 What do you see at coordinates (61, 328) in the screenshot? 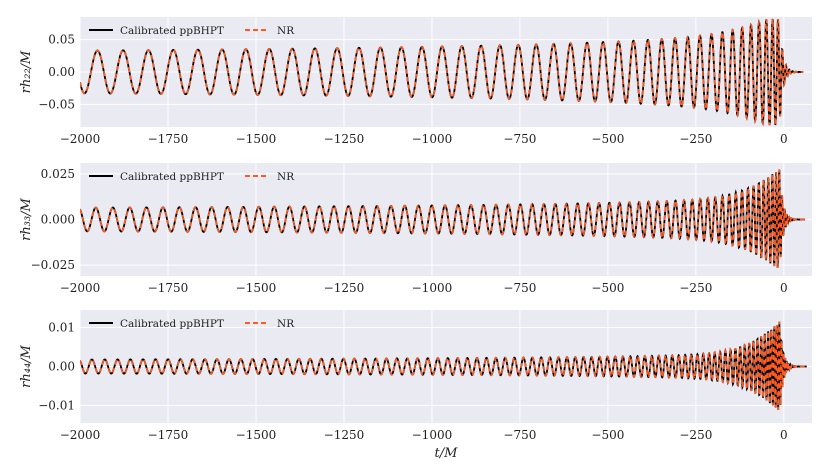
I see `y-tick-label: 0.01` at bounding box center [61, 328].